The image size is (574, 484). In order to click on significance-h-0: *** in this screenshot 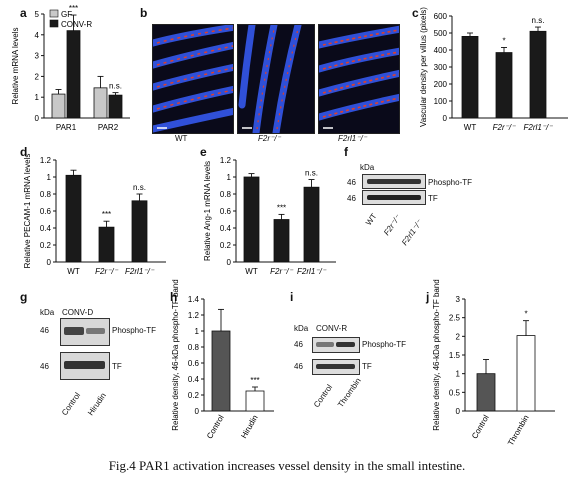, I will do `click(254, 380)`.